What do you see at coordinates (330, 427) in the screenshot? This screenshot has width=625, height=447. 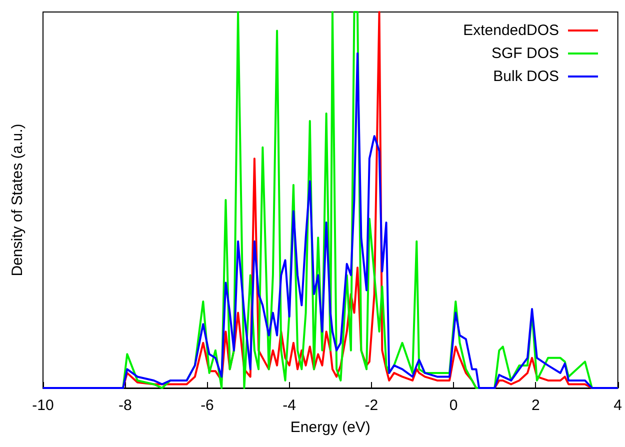 I see `x-axis-title: Energy (eV)` at bounding box center [330, 427].